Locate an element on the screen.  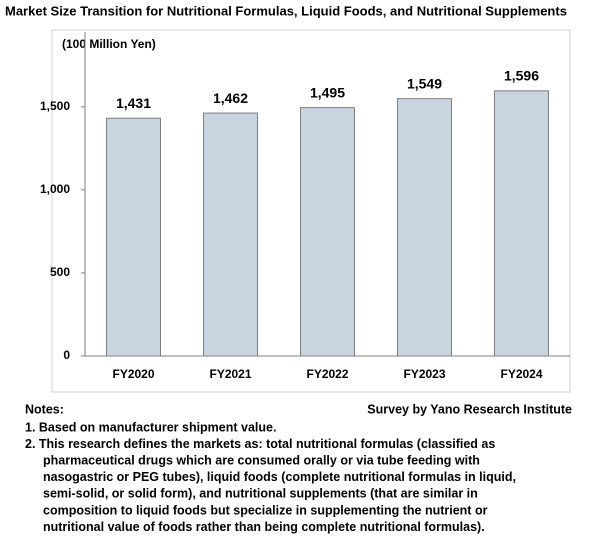
x-tick-label: FY2022 is located at coordinates (327, 374).